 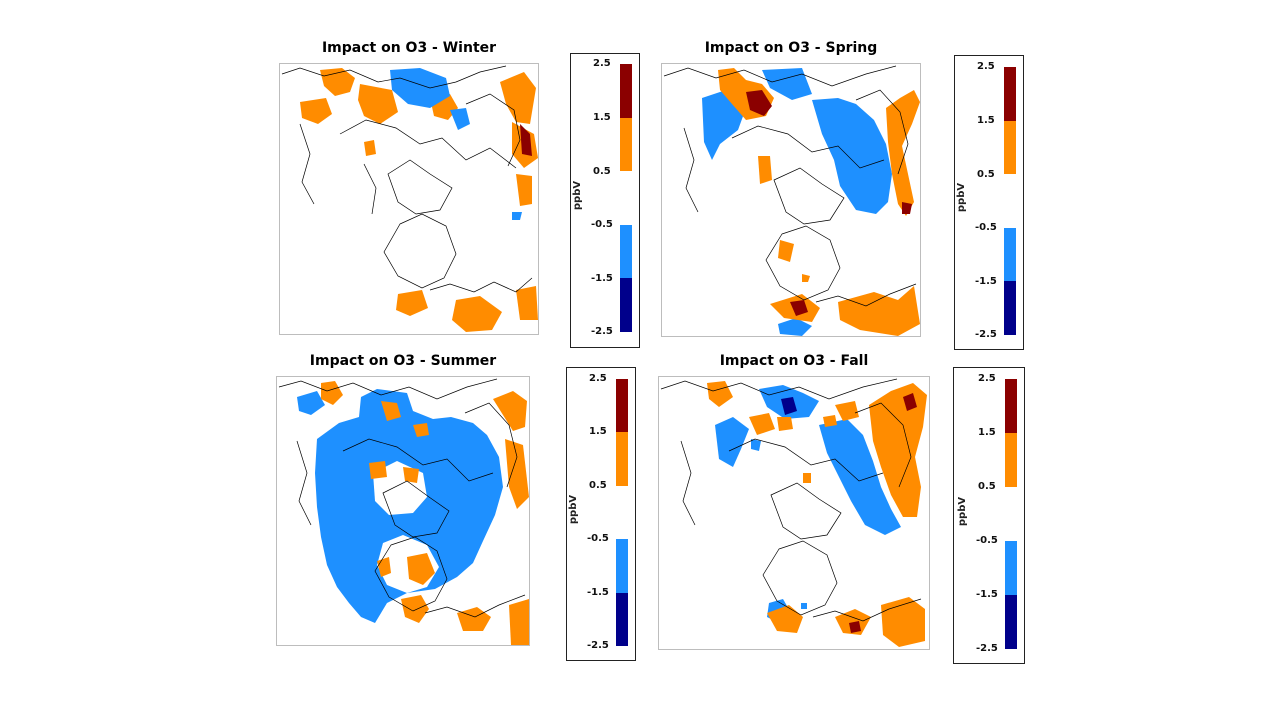 What do you see at coordinates (409, 48) in the screenshot?
I see `panel-title-winter: Impact on O3 - Winter` at bounding box center [409, 48].